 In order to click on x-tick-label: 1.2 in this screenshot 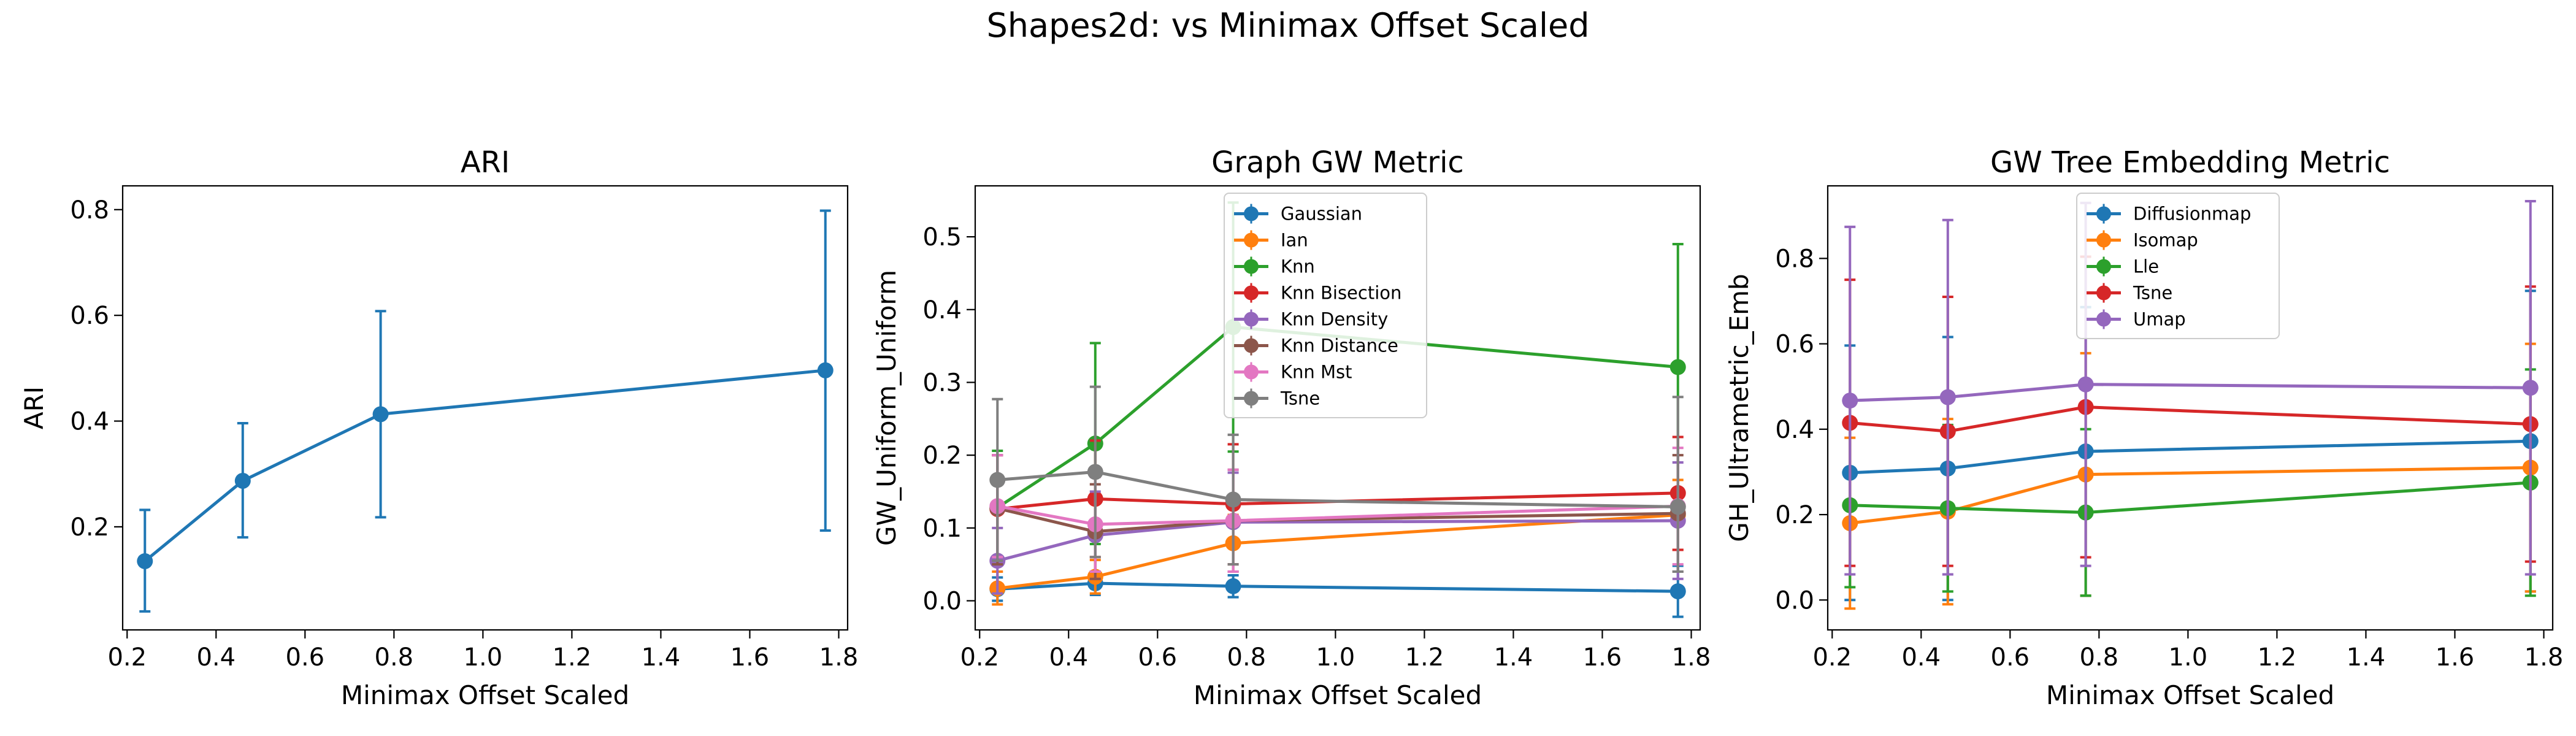, I will do `click(2277, 657)`.